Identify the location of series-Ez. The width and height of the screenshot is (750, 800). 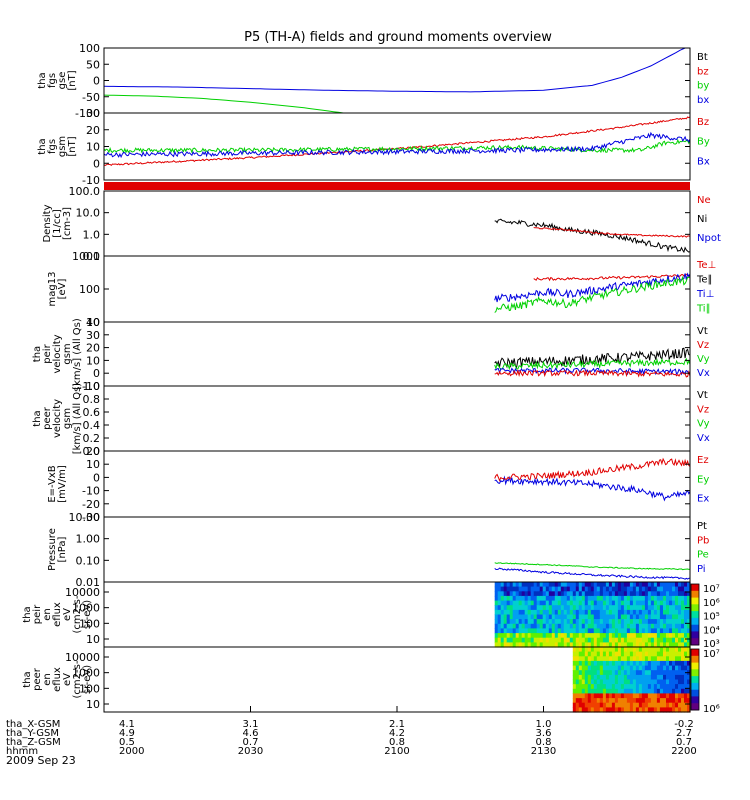
(592, 469).